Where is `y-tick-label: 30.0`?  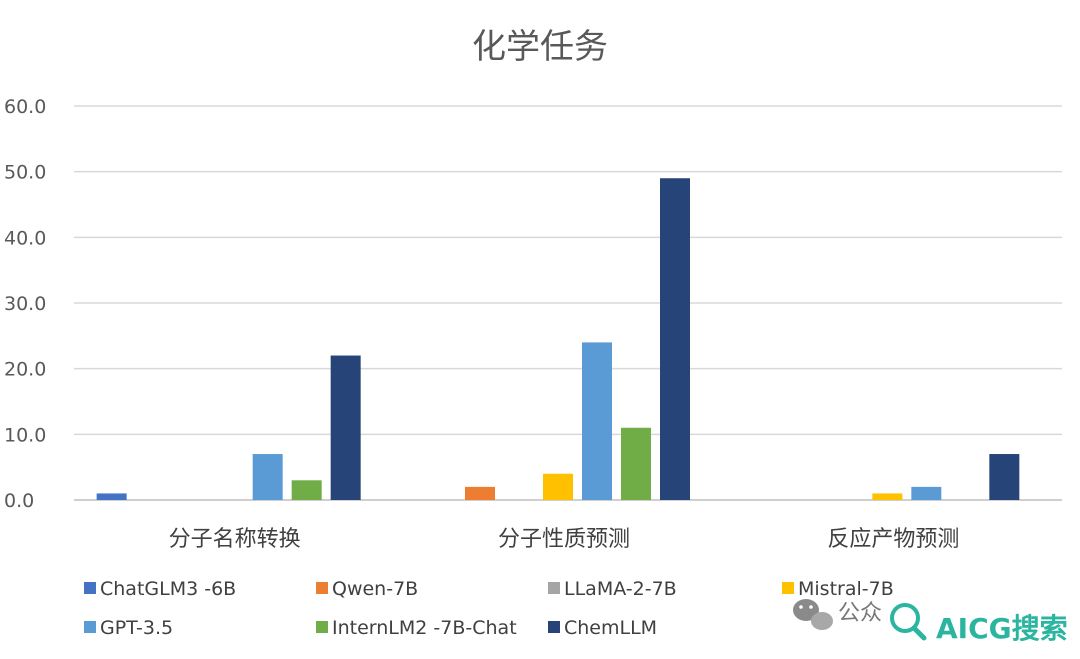 y-tick-label: 30.0 is located at coordinates (25, 304).